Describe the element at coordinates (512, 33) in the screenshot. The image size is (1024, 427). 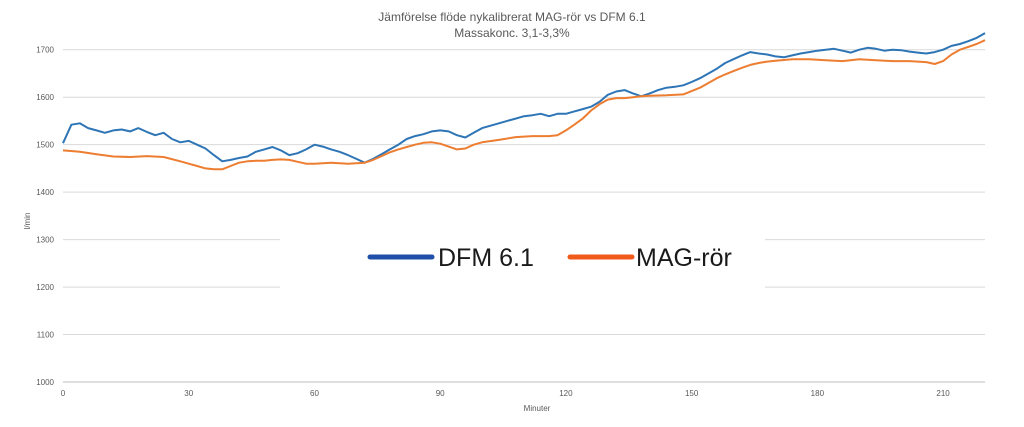
I see `chart-subtitle: Massakonc. 3,1-3,3%` at that location.